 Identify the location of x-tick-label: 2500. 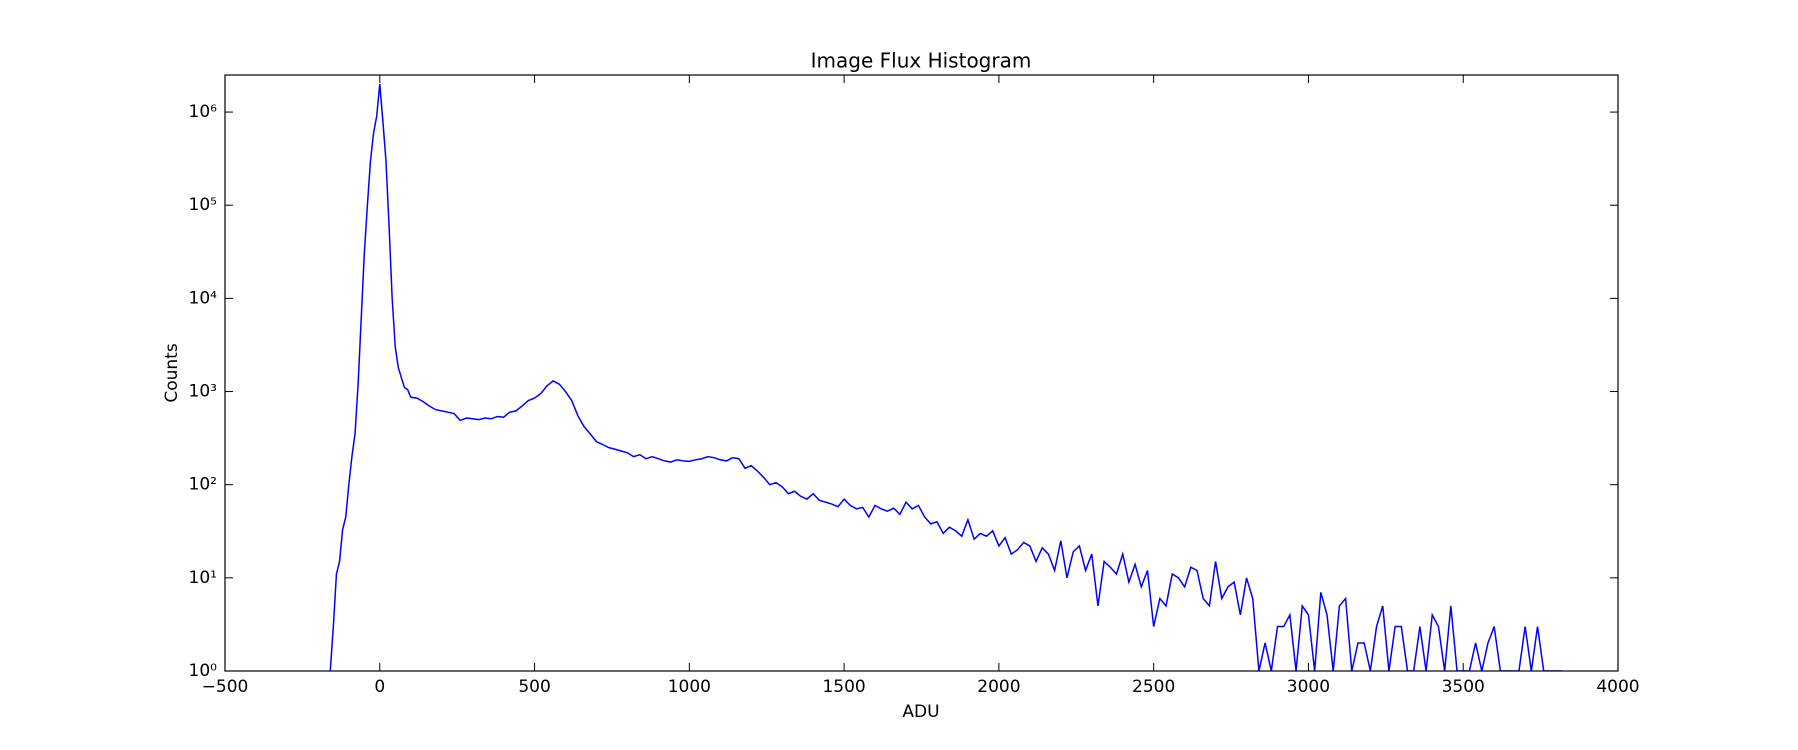
(1153, 687).